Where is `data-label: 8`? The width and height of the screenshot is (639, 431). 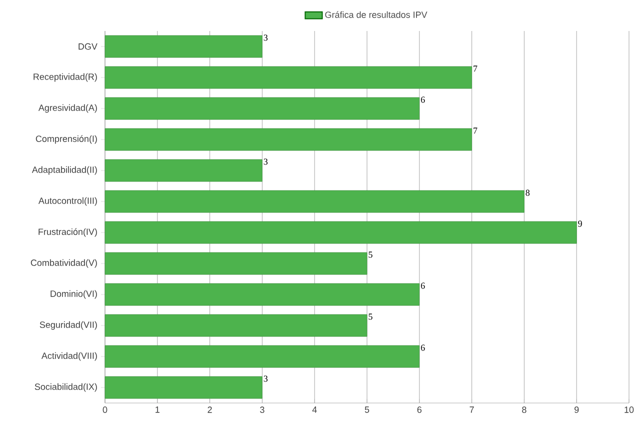
data-label: 8 is located at coordinates (528, 193).